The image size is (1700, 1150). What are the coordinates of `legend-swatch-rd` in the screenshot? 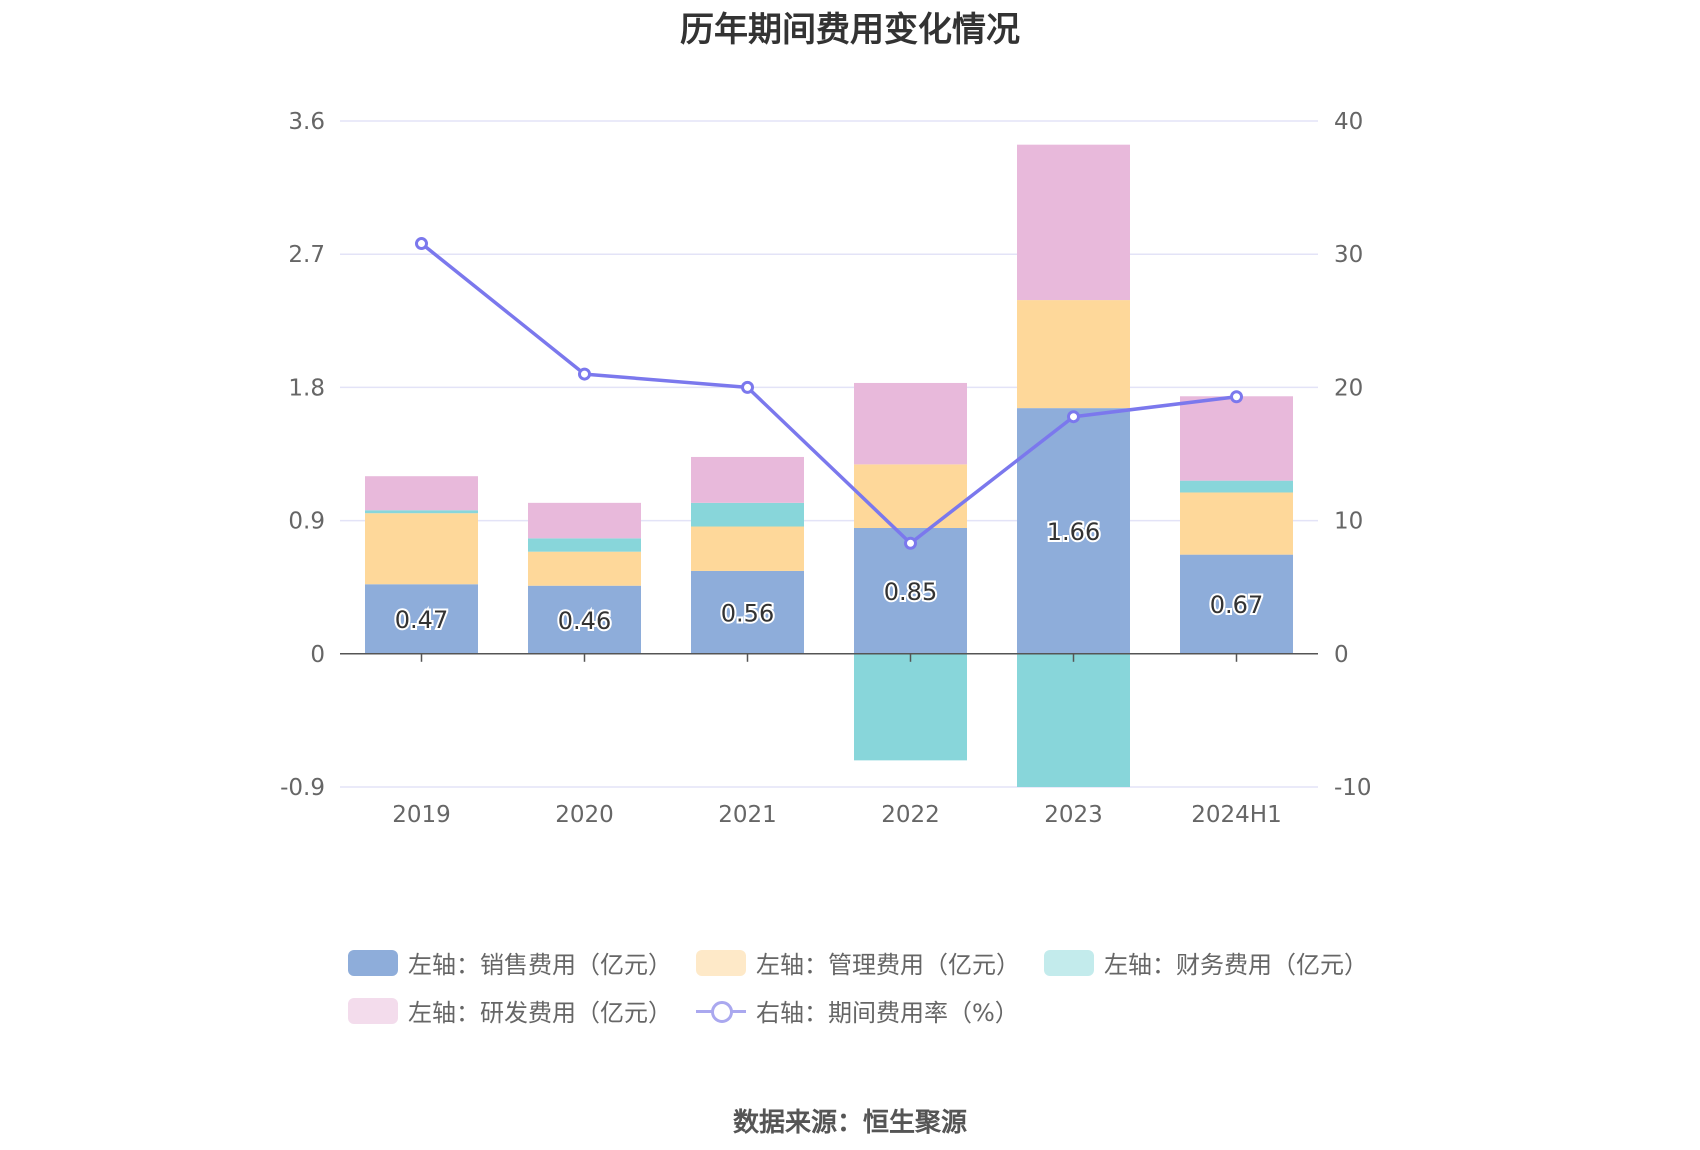 It's located at (373, 1010).